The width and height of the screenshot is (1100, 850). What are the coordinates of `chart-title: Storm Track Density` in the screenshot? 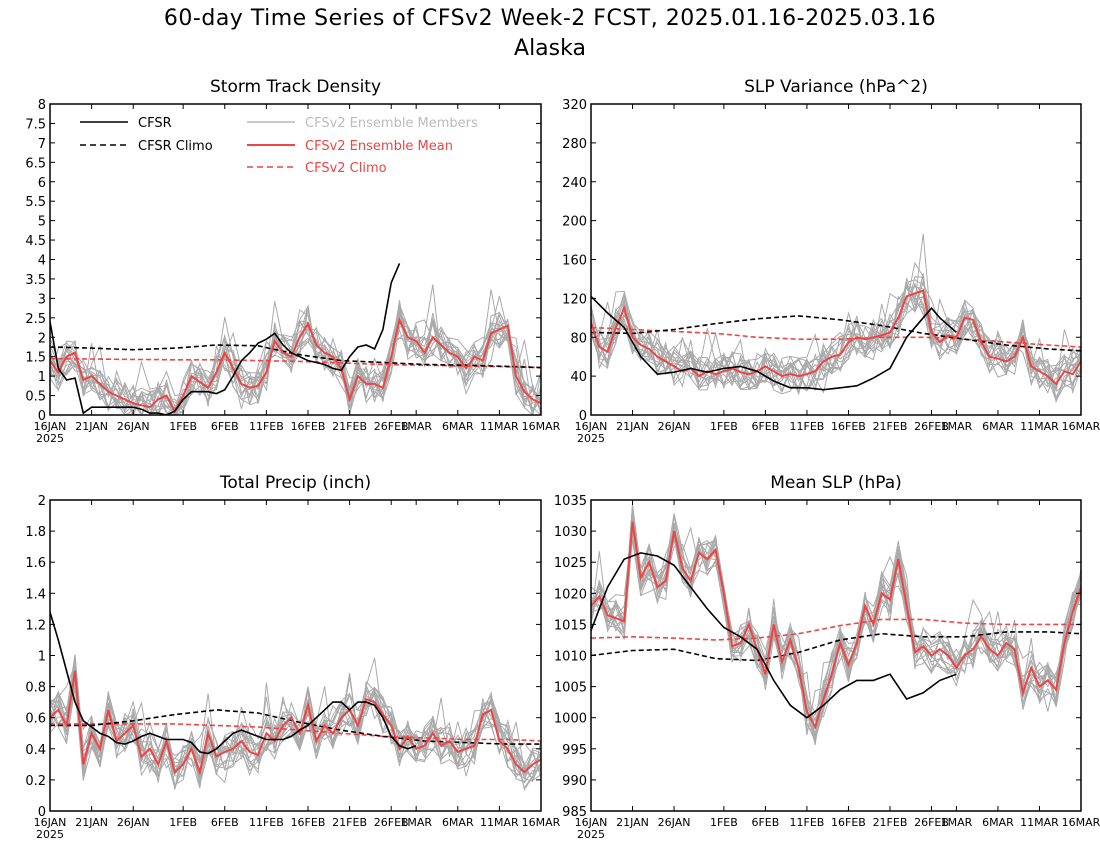 It's located at (295, 87).